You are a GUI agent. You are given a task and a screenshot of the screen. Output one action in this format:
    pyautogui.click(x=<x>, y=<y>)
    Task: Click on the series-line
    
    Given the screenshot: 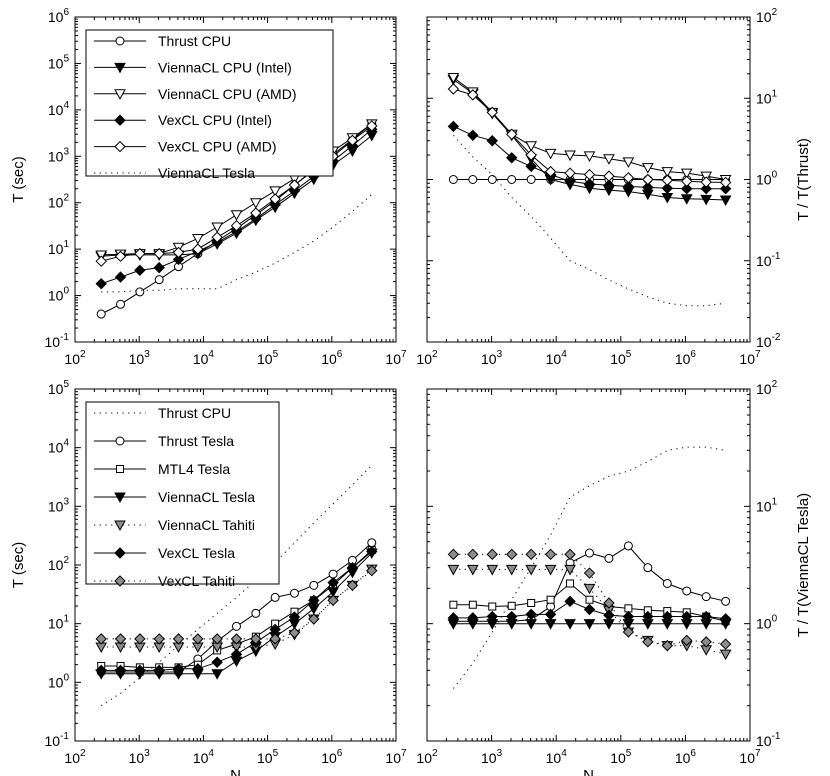 What is the action you would take?
    pyautogui.click(x=589, y=220)
    